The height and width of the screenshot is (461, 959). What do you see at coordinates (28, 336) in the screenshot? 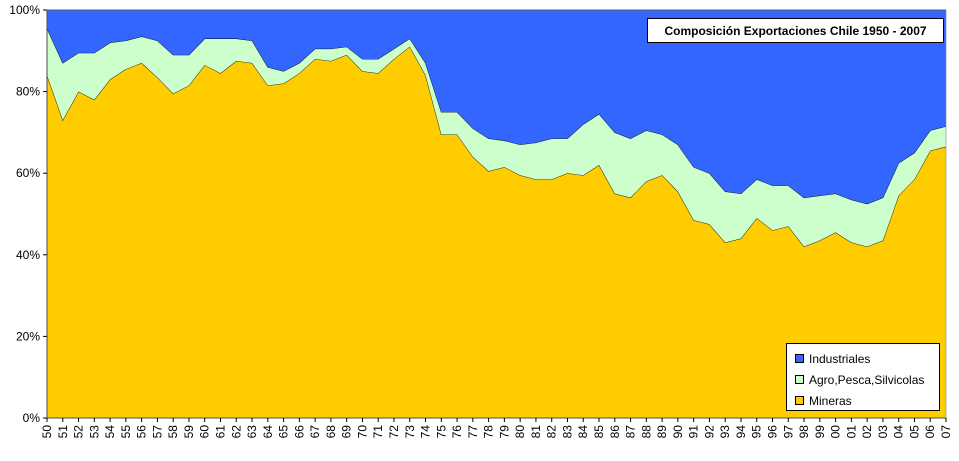
I see `y-tick-label: 20%` at bounding box center [28, 336].